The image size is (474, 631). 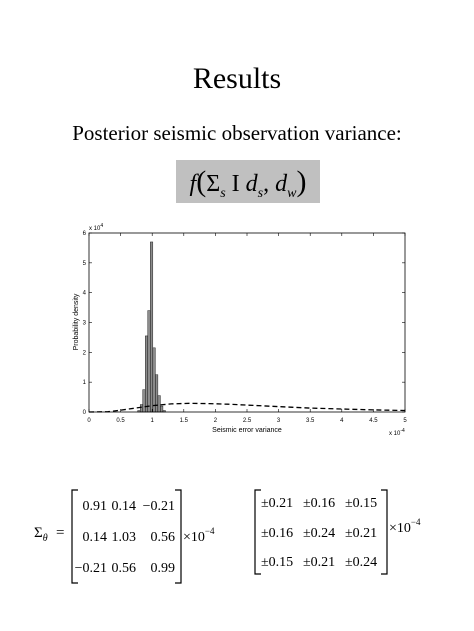 I want to click on x-tick-label: 3.5, so click(x=310, y=421).